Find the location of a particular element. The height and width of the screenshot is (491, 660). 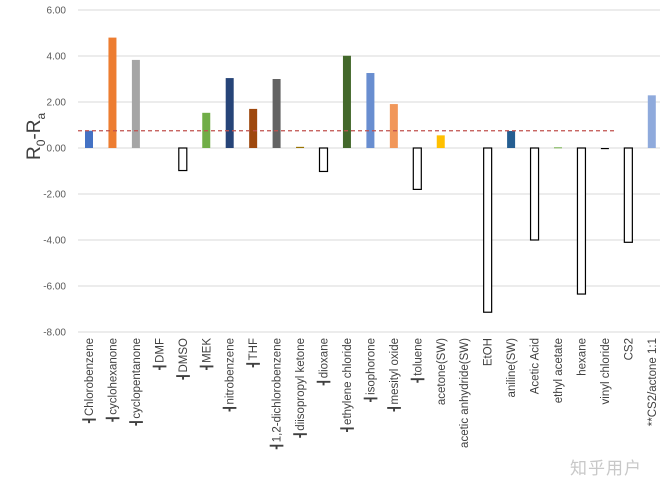

x-tick-label: acetic anhydride(SW) is located at coordinates (465, 393).